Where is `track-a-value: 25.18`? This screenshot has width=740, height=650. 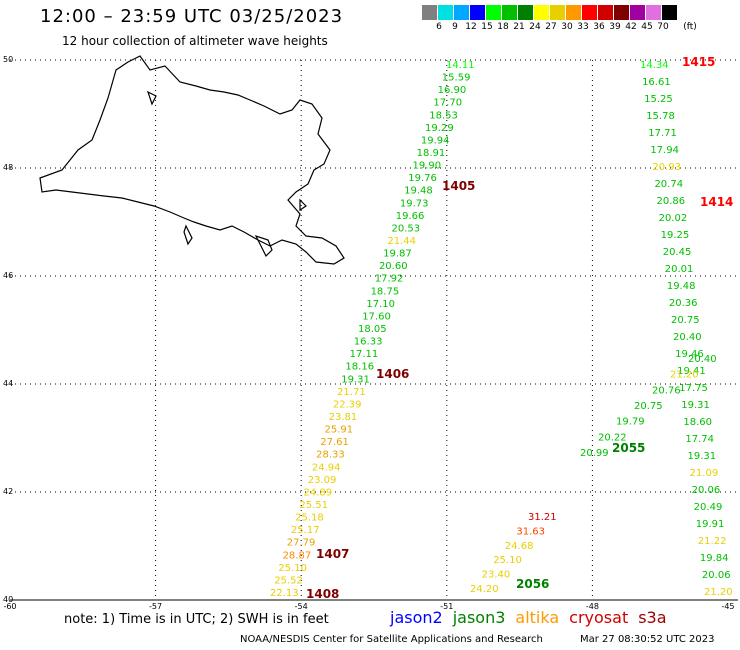 track-a-value: 25.18 is located at coordinates (309, 518).